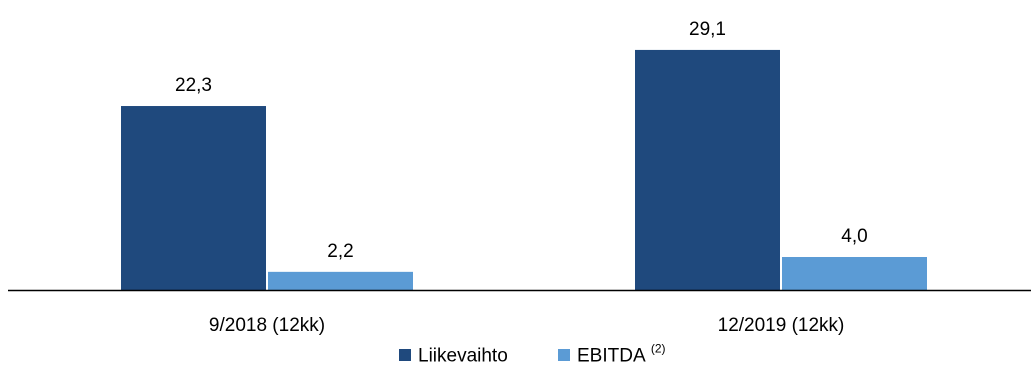 This screenshot has width=1031, height=374. What do you see at coordinates (193, 85) in the screenshot?
I see `data-label-liikevaihto-1: 22,3` at bounding box center [193, 85].